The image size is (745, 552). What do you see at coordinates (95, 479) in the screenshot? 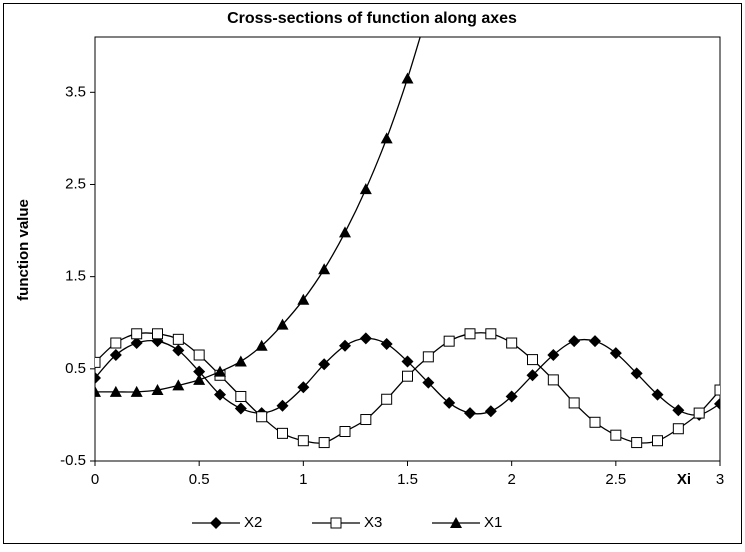
I see `x-tick-label: 0` at bounding box center [95, 479].